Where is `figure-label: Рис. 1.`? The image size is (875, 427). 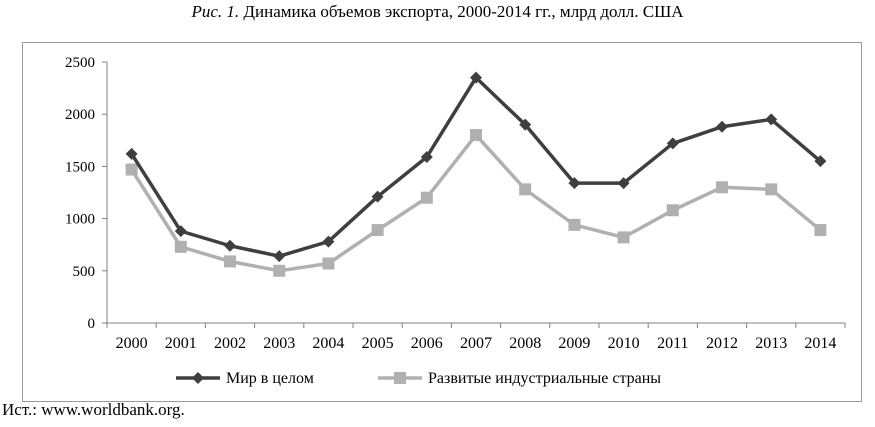 figure-label: Рис. 1. is located at coordinates (215, 11).